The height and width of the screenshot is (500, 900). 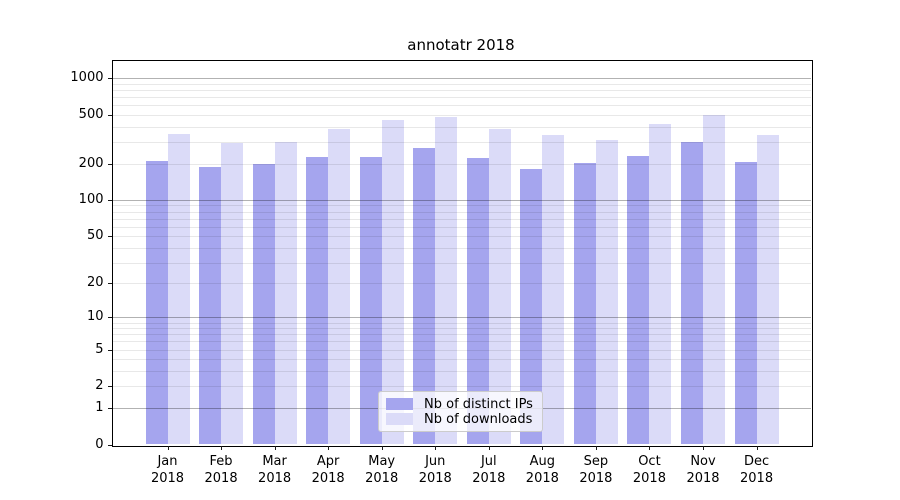 I want to click on bar-downloads-jan, so click(x=178, y=289).